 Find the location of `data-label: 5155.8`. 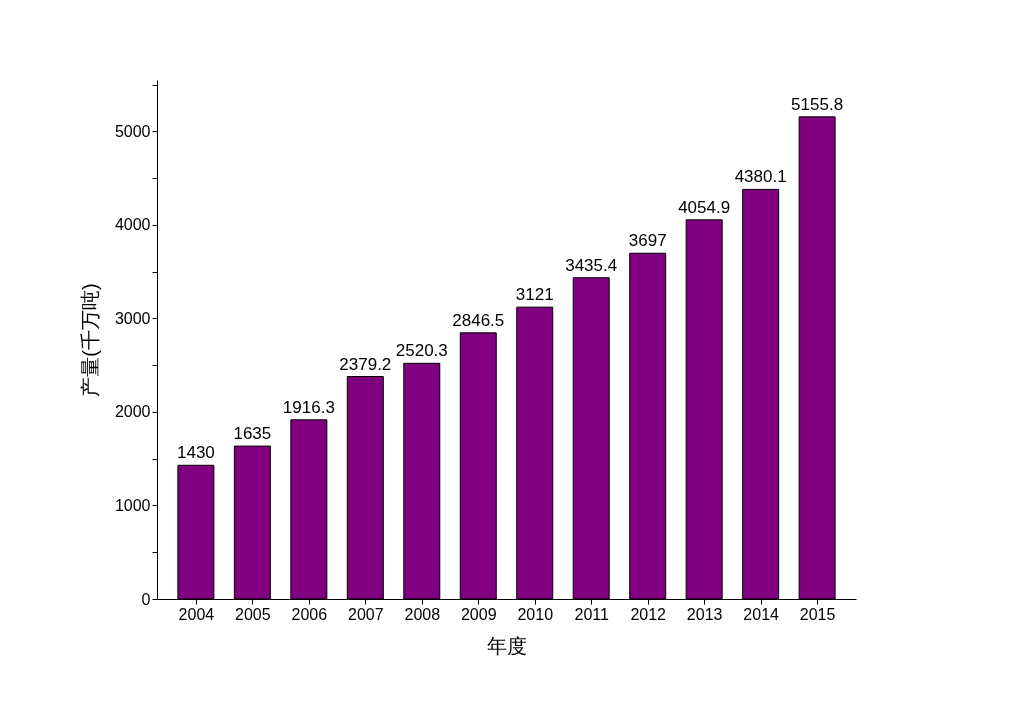

data-label: 5155.8 is located at coordinates (817, 104).